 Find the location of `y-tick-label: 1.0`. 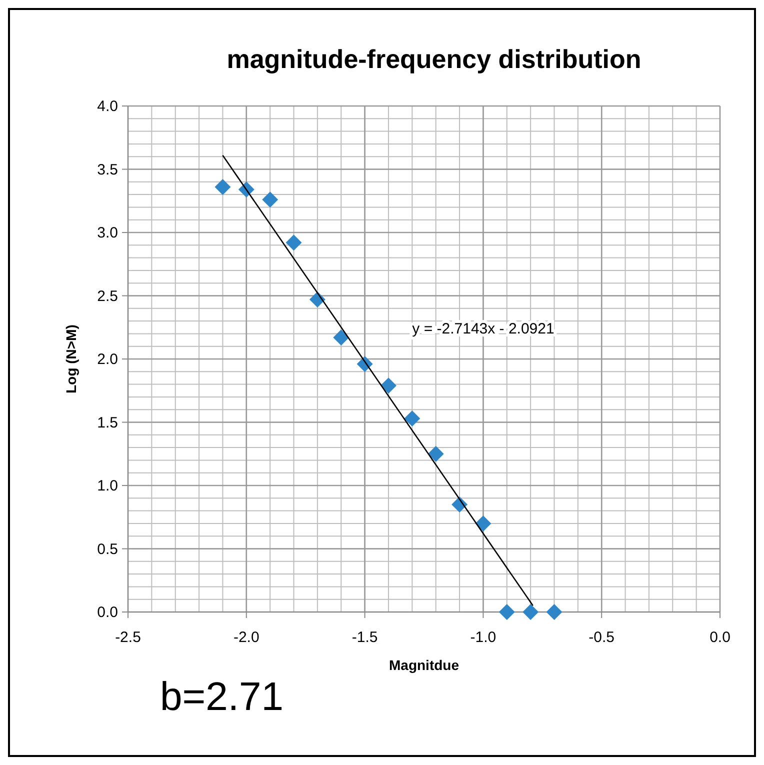

y-tick-label: 1.0 is located at coordinates (107, 486).